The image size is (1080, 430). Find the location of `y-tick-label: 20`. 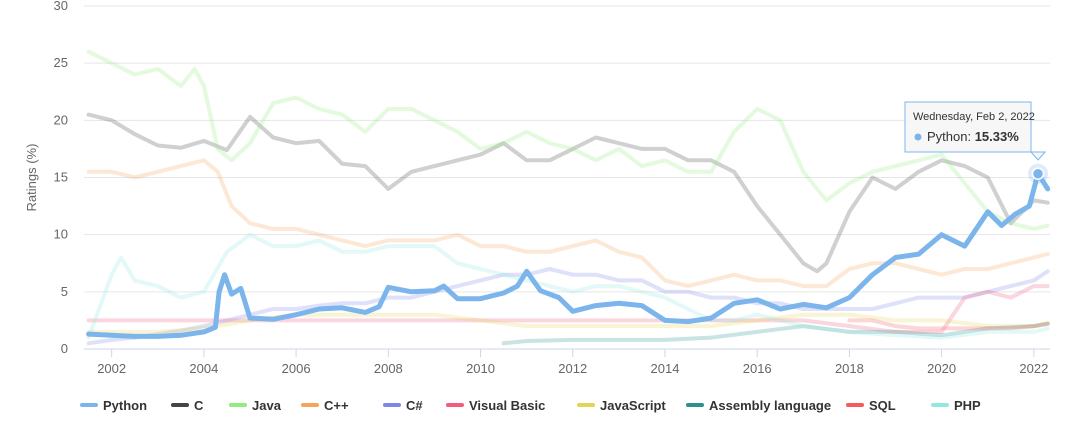

y-tick-label: 20 is located at coordinates (61, 119).